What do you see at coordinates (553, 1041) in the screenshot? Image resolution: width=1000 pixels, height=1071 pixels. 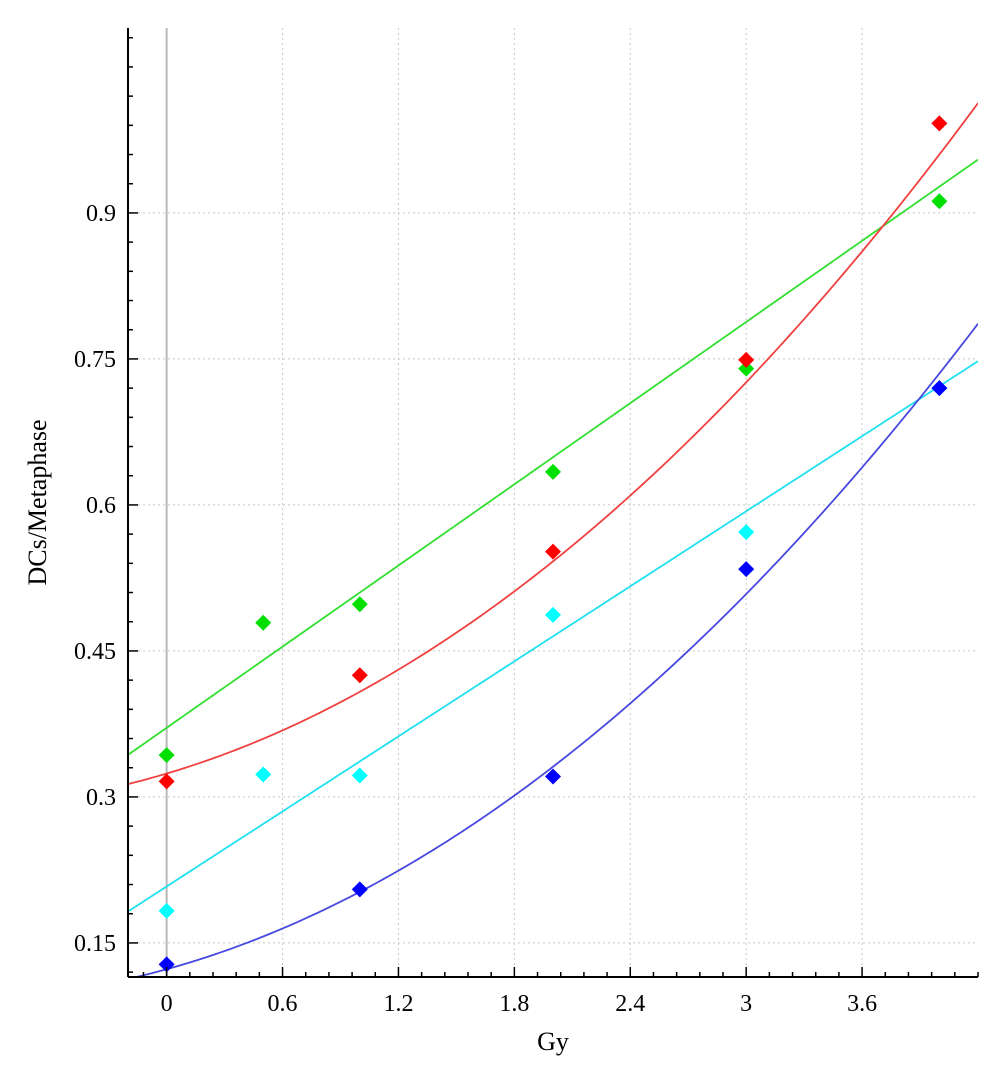 I see `x-axis-title: Gy` at bounding box center [553, 1041].